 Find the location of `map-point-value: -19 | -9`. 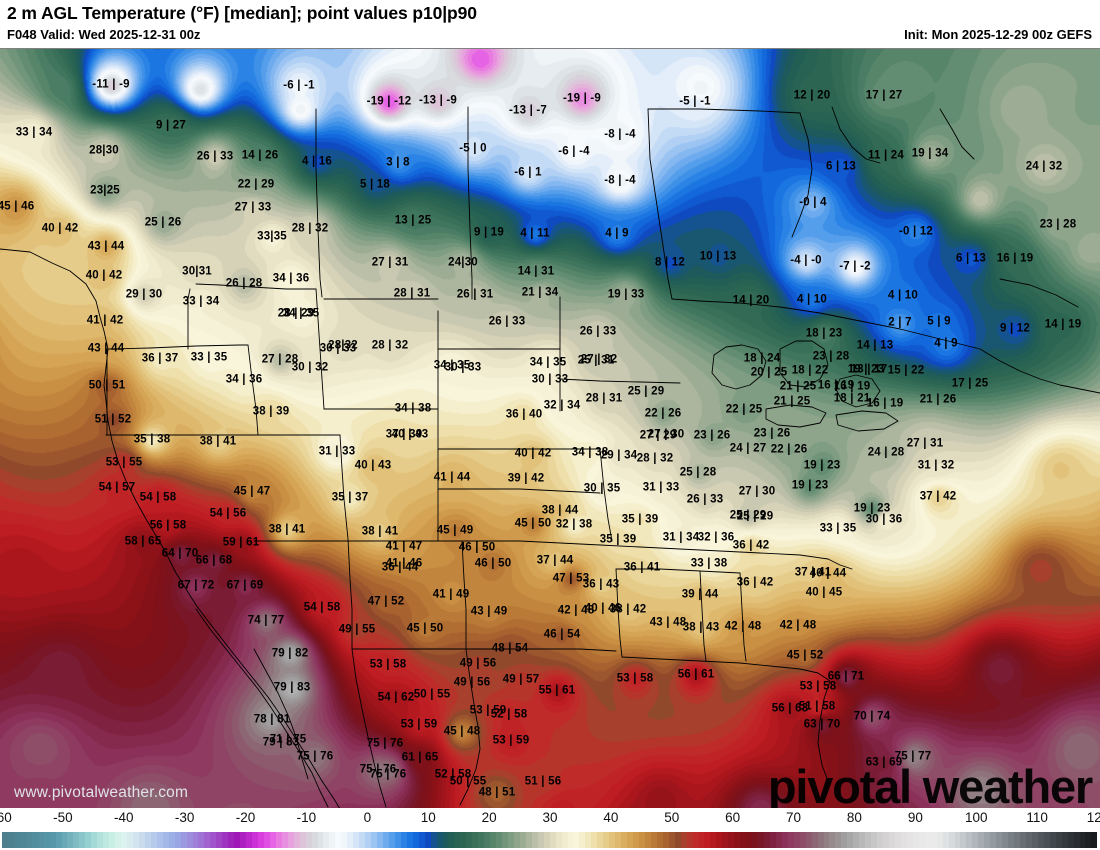

map-point-value: -19 | -9 is located at coordinates (582, 98).